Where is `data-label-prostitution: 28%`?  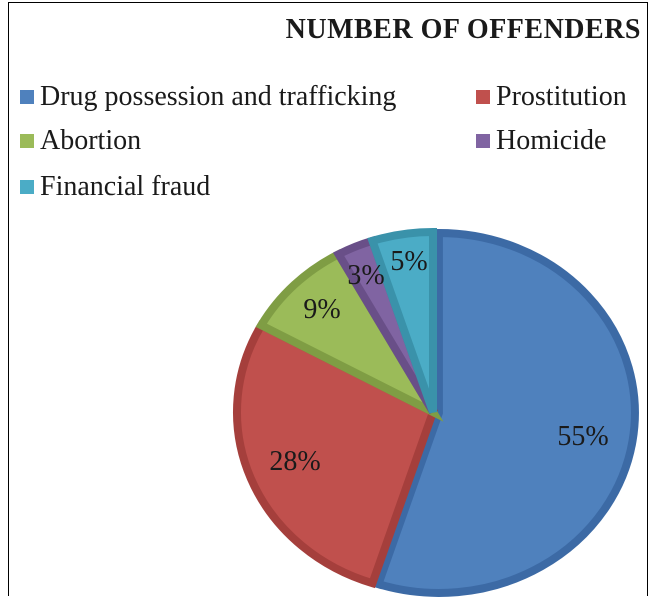 data-label-prostitution: 28% is located at coordinates (294, 461).